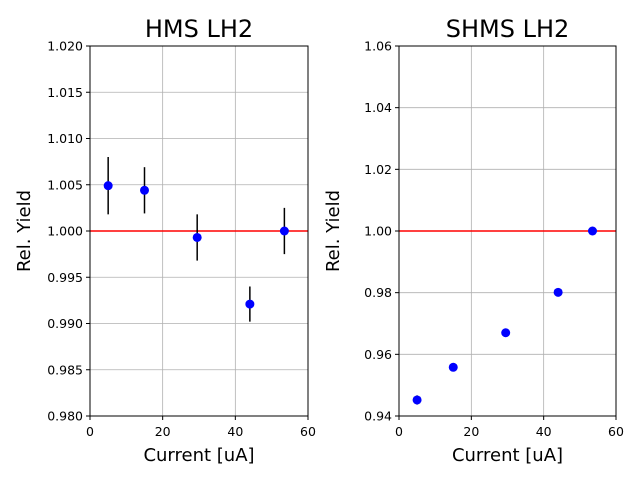 This screenshot has height=480, width=640. Describe the element at coordinates (65, 369) in the screenshot. I see `hms-ytick-label: 0.985` at that location.